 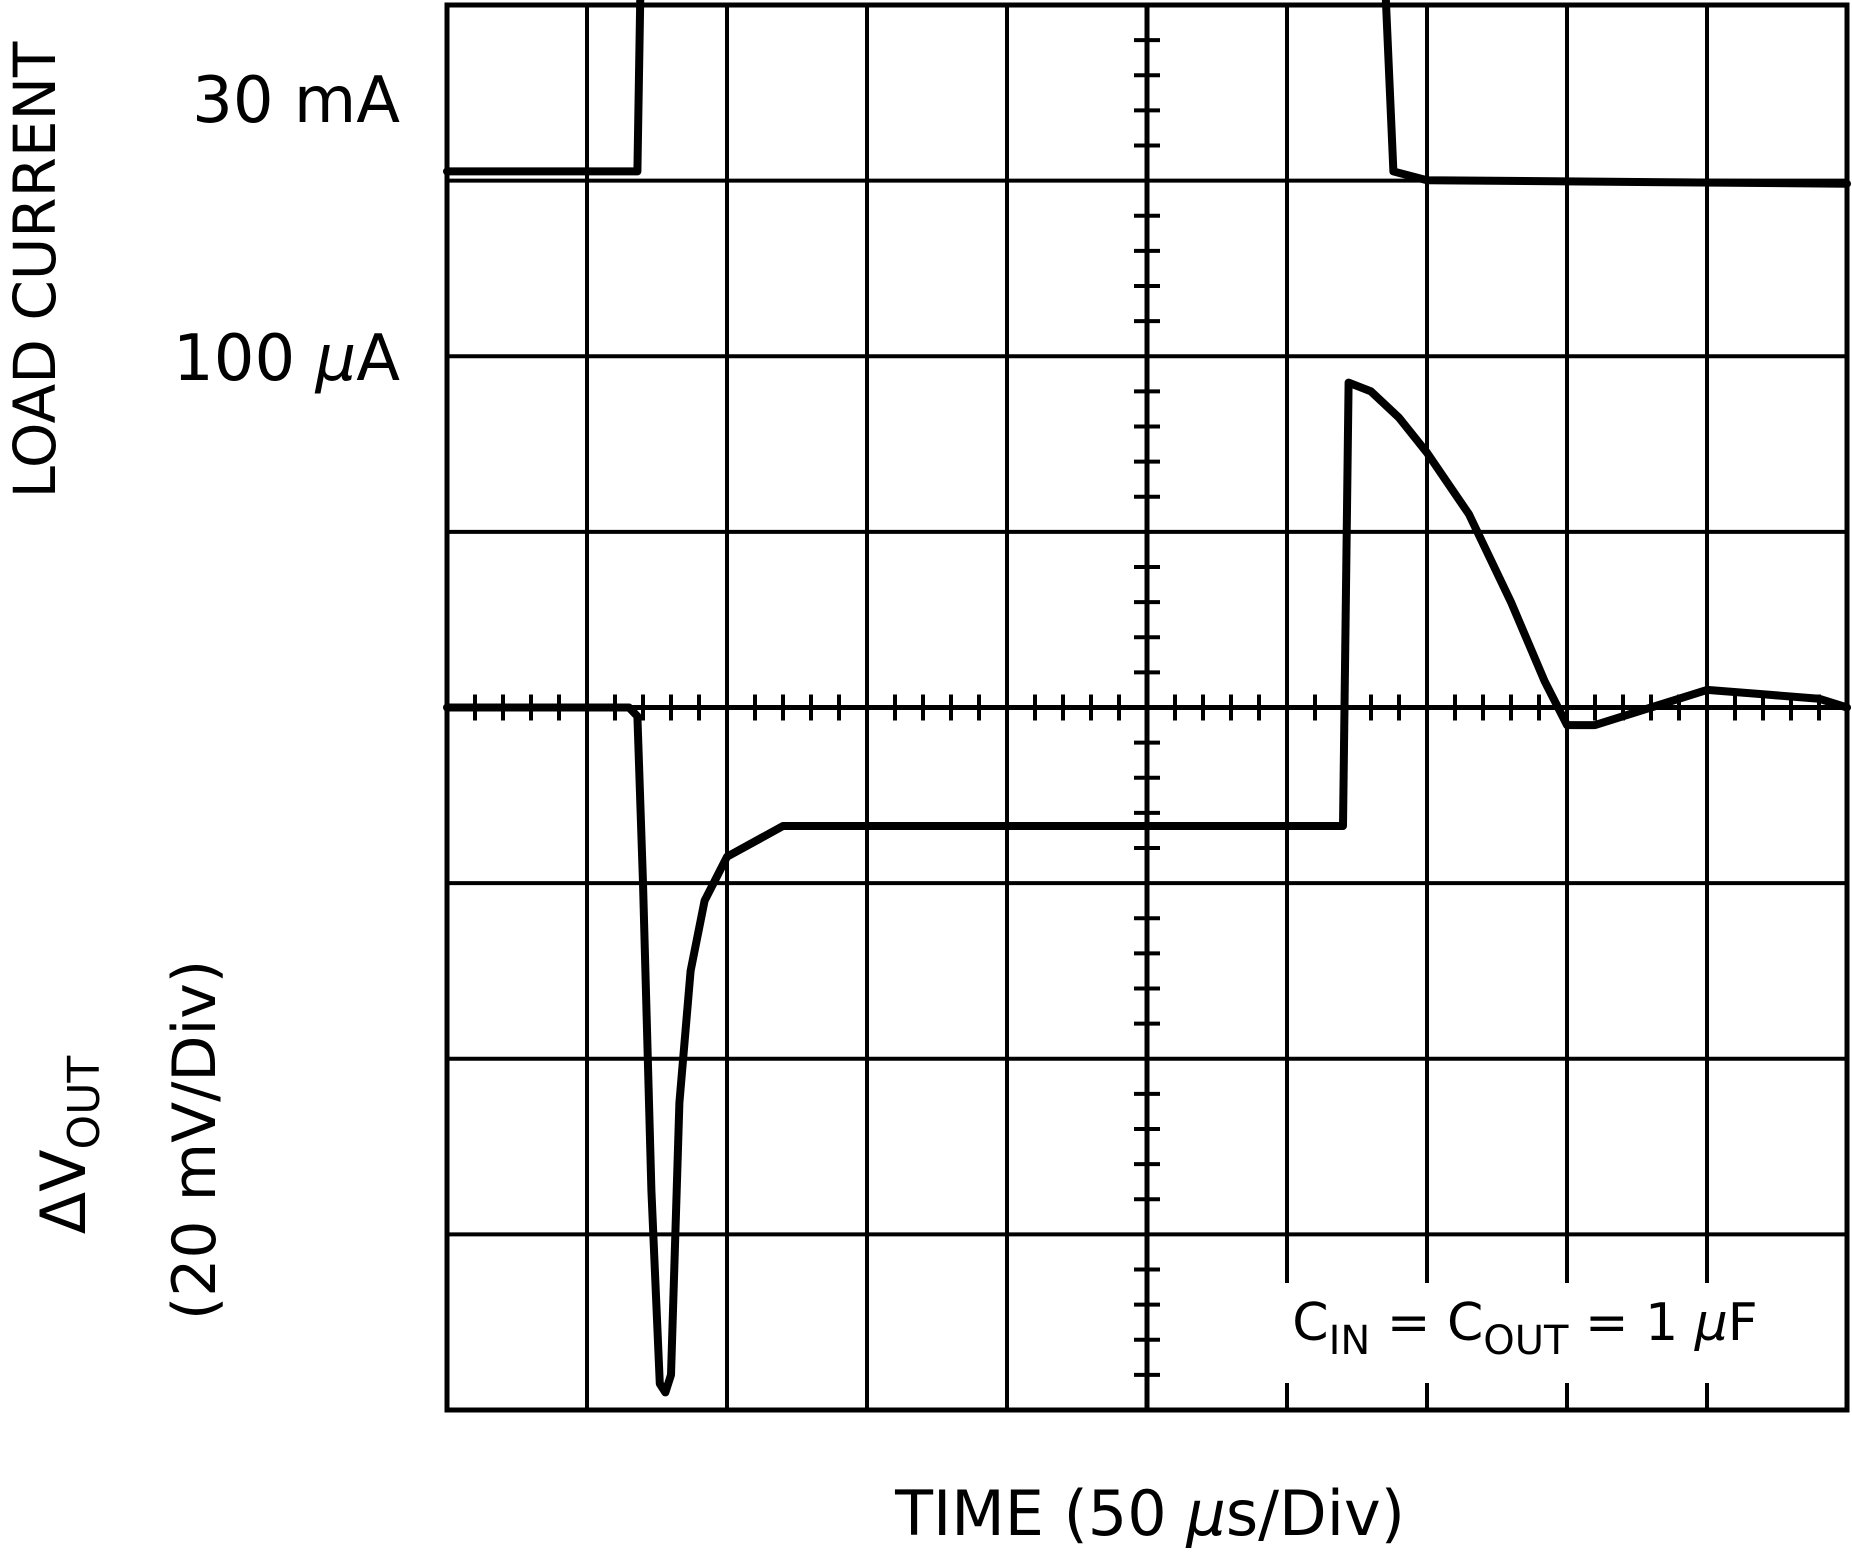 I want to click on annotation-background, so click(x=1515, y=1333).